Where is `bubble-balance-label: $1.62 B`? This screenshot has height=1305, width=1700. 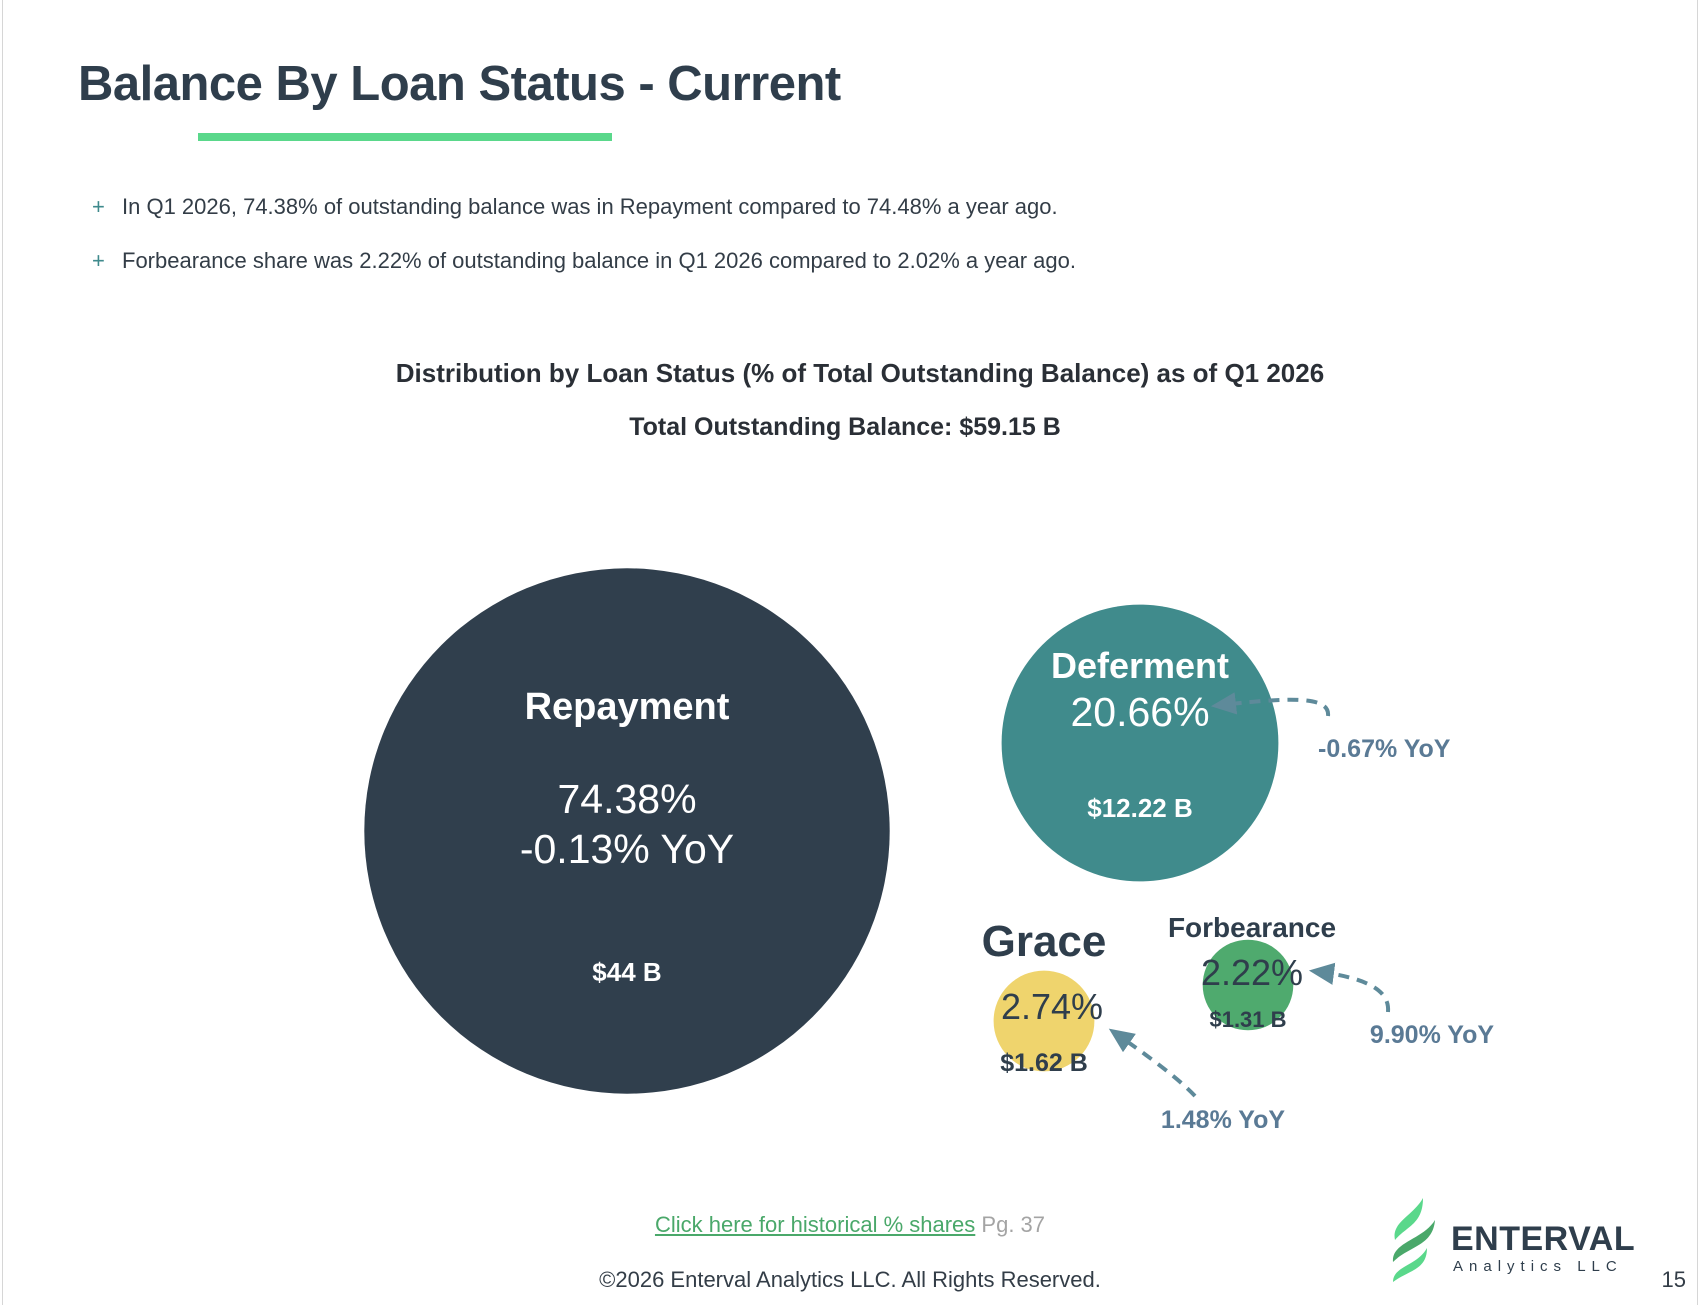 bubble-balance-label: $1.62 B is located at coordinates (1044, 1063).